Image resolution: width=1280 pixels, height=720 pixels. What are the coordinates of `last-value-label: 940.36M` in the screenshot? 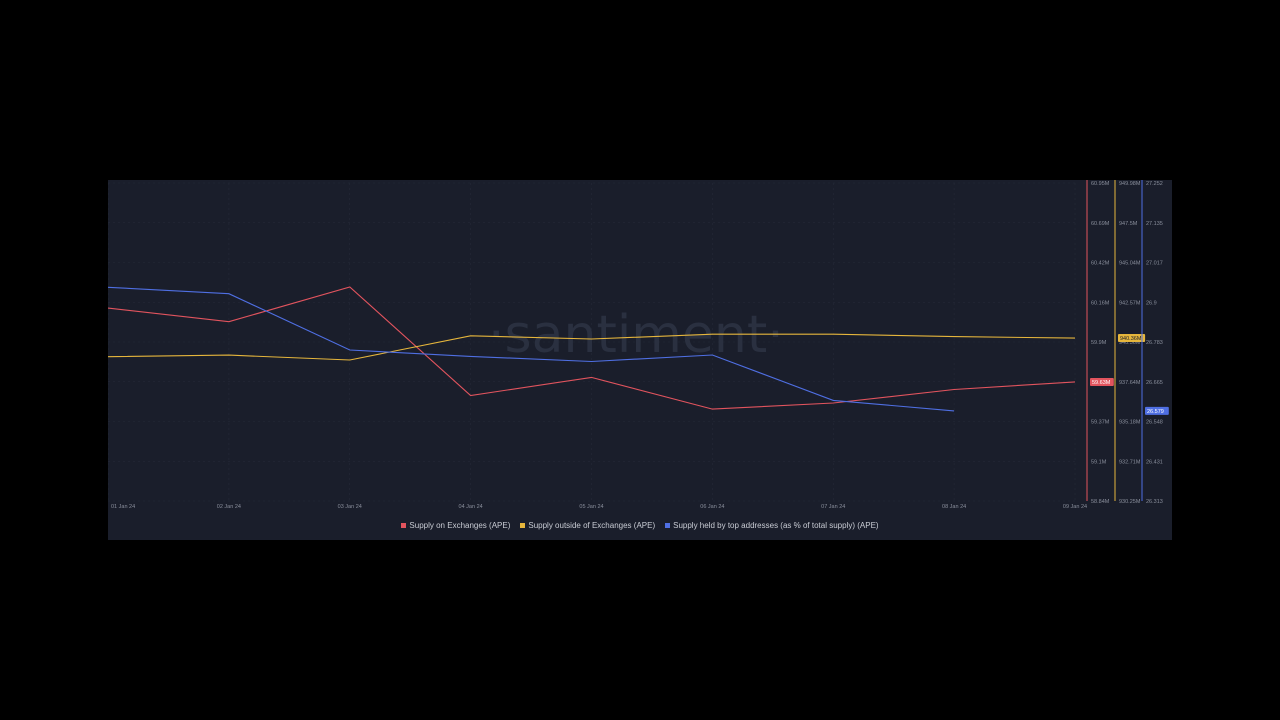 It's located at (1131, 339).